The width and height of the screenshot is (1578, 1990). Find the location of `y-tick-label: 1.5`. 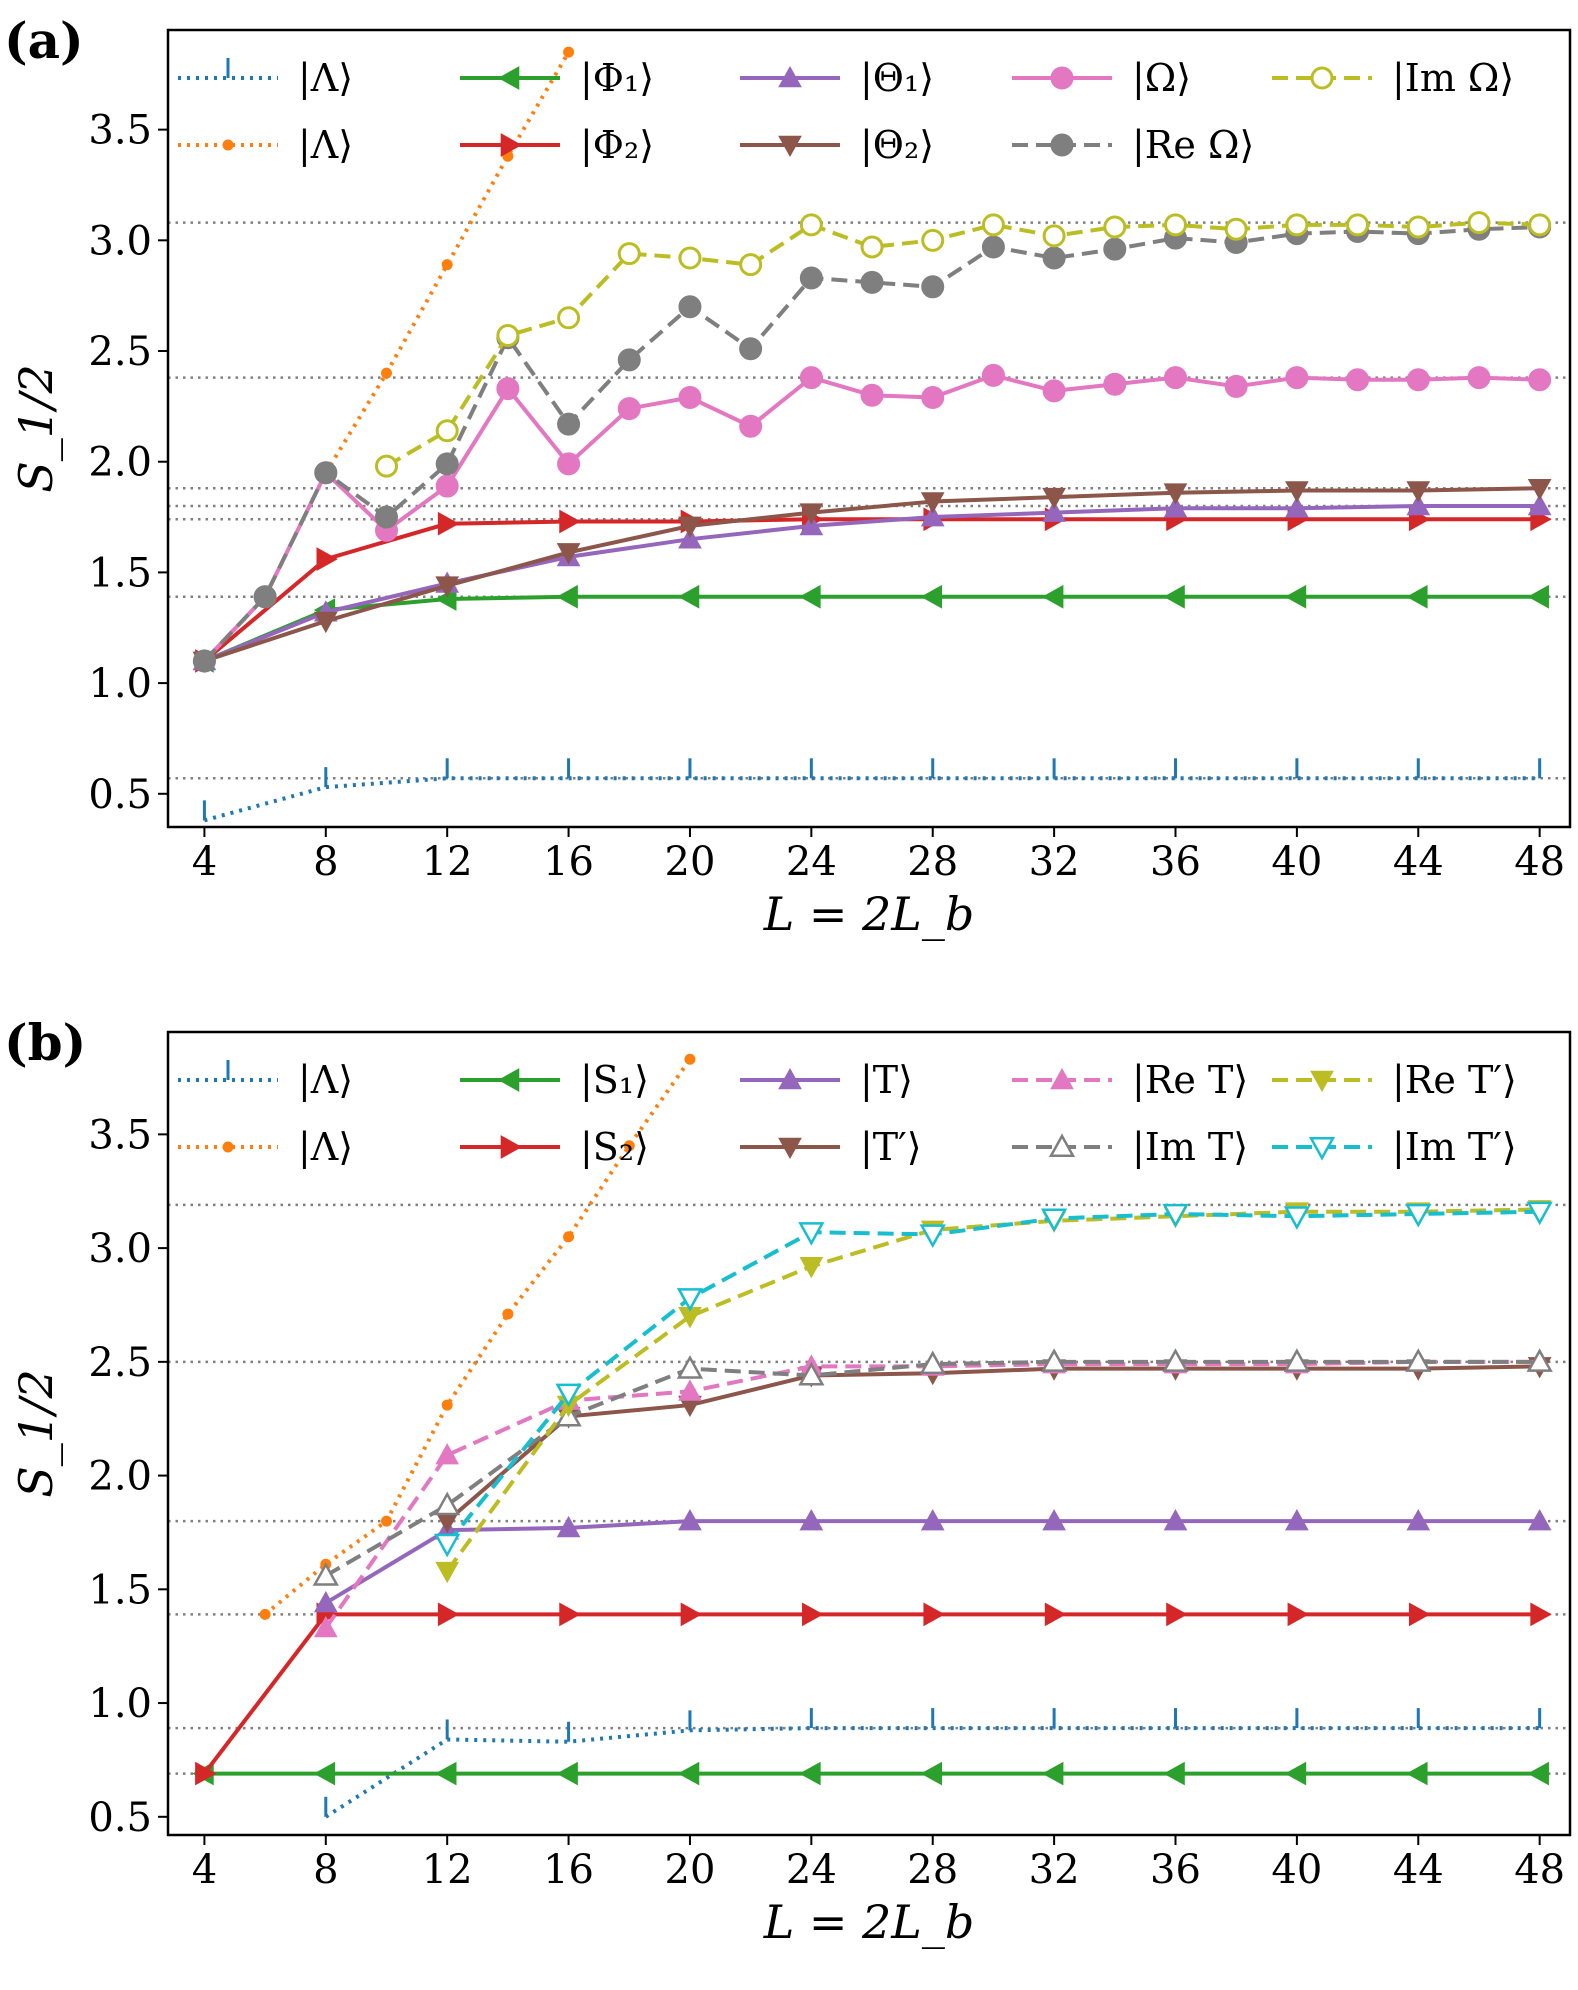

y-tick-label: 1.5 is located at coordinates (120, 573).